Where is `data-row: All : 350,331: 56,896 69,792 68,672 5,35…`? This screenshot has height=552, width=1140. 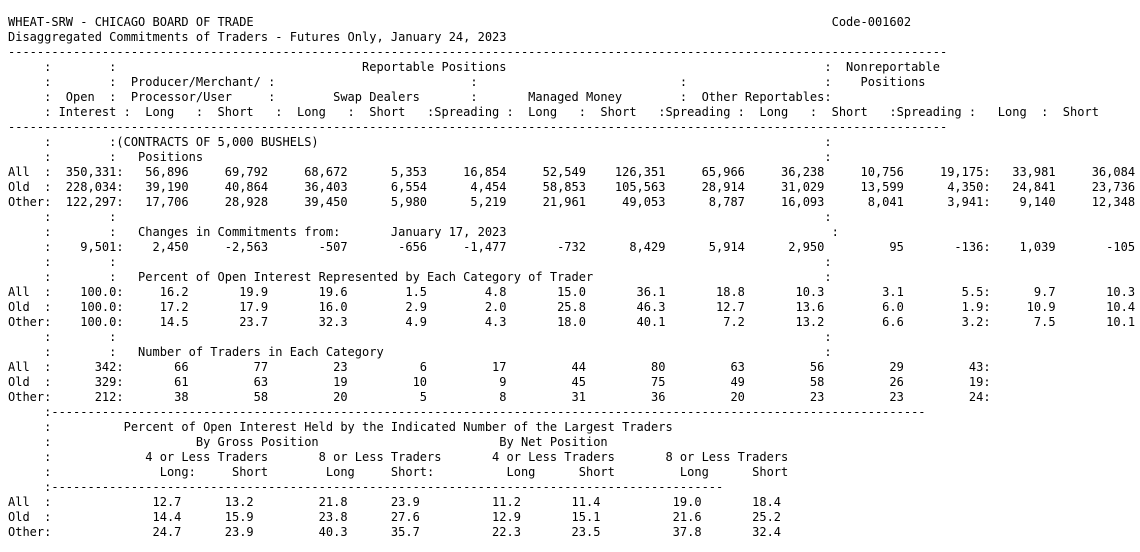 data-row: All : 350,331: 56,896 69,792 68,672 5,35… is located at coordinates (572, 172).